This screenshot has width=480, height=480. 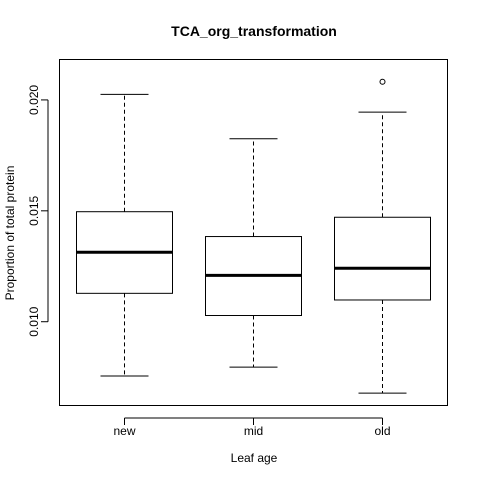 I want to click on box-iqr, so click(x=382, y=258).